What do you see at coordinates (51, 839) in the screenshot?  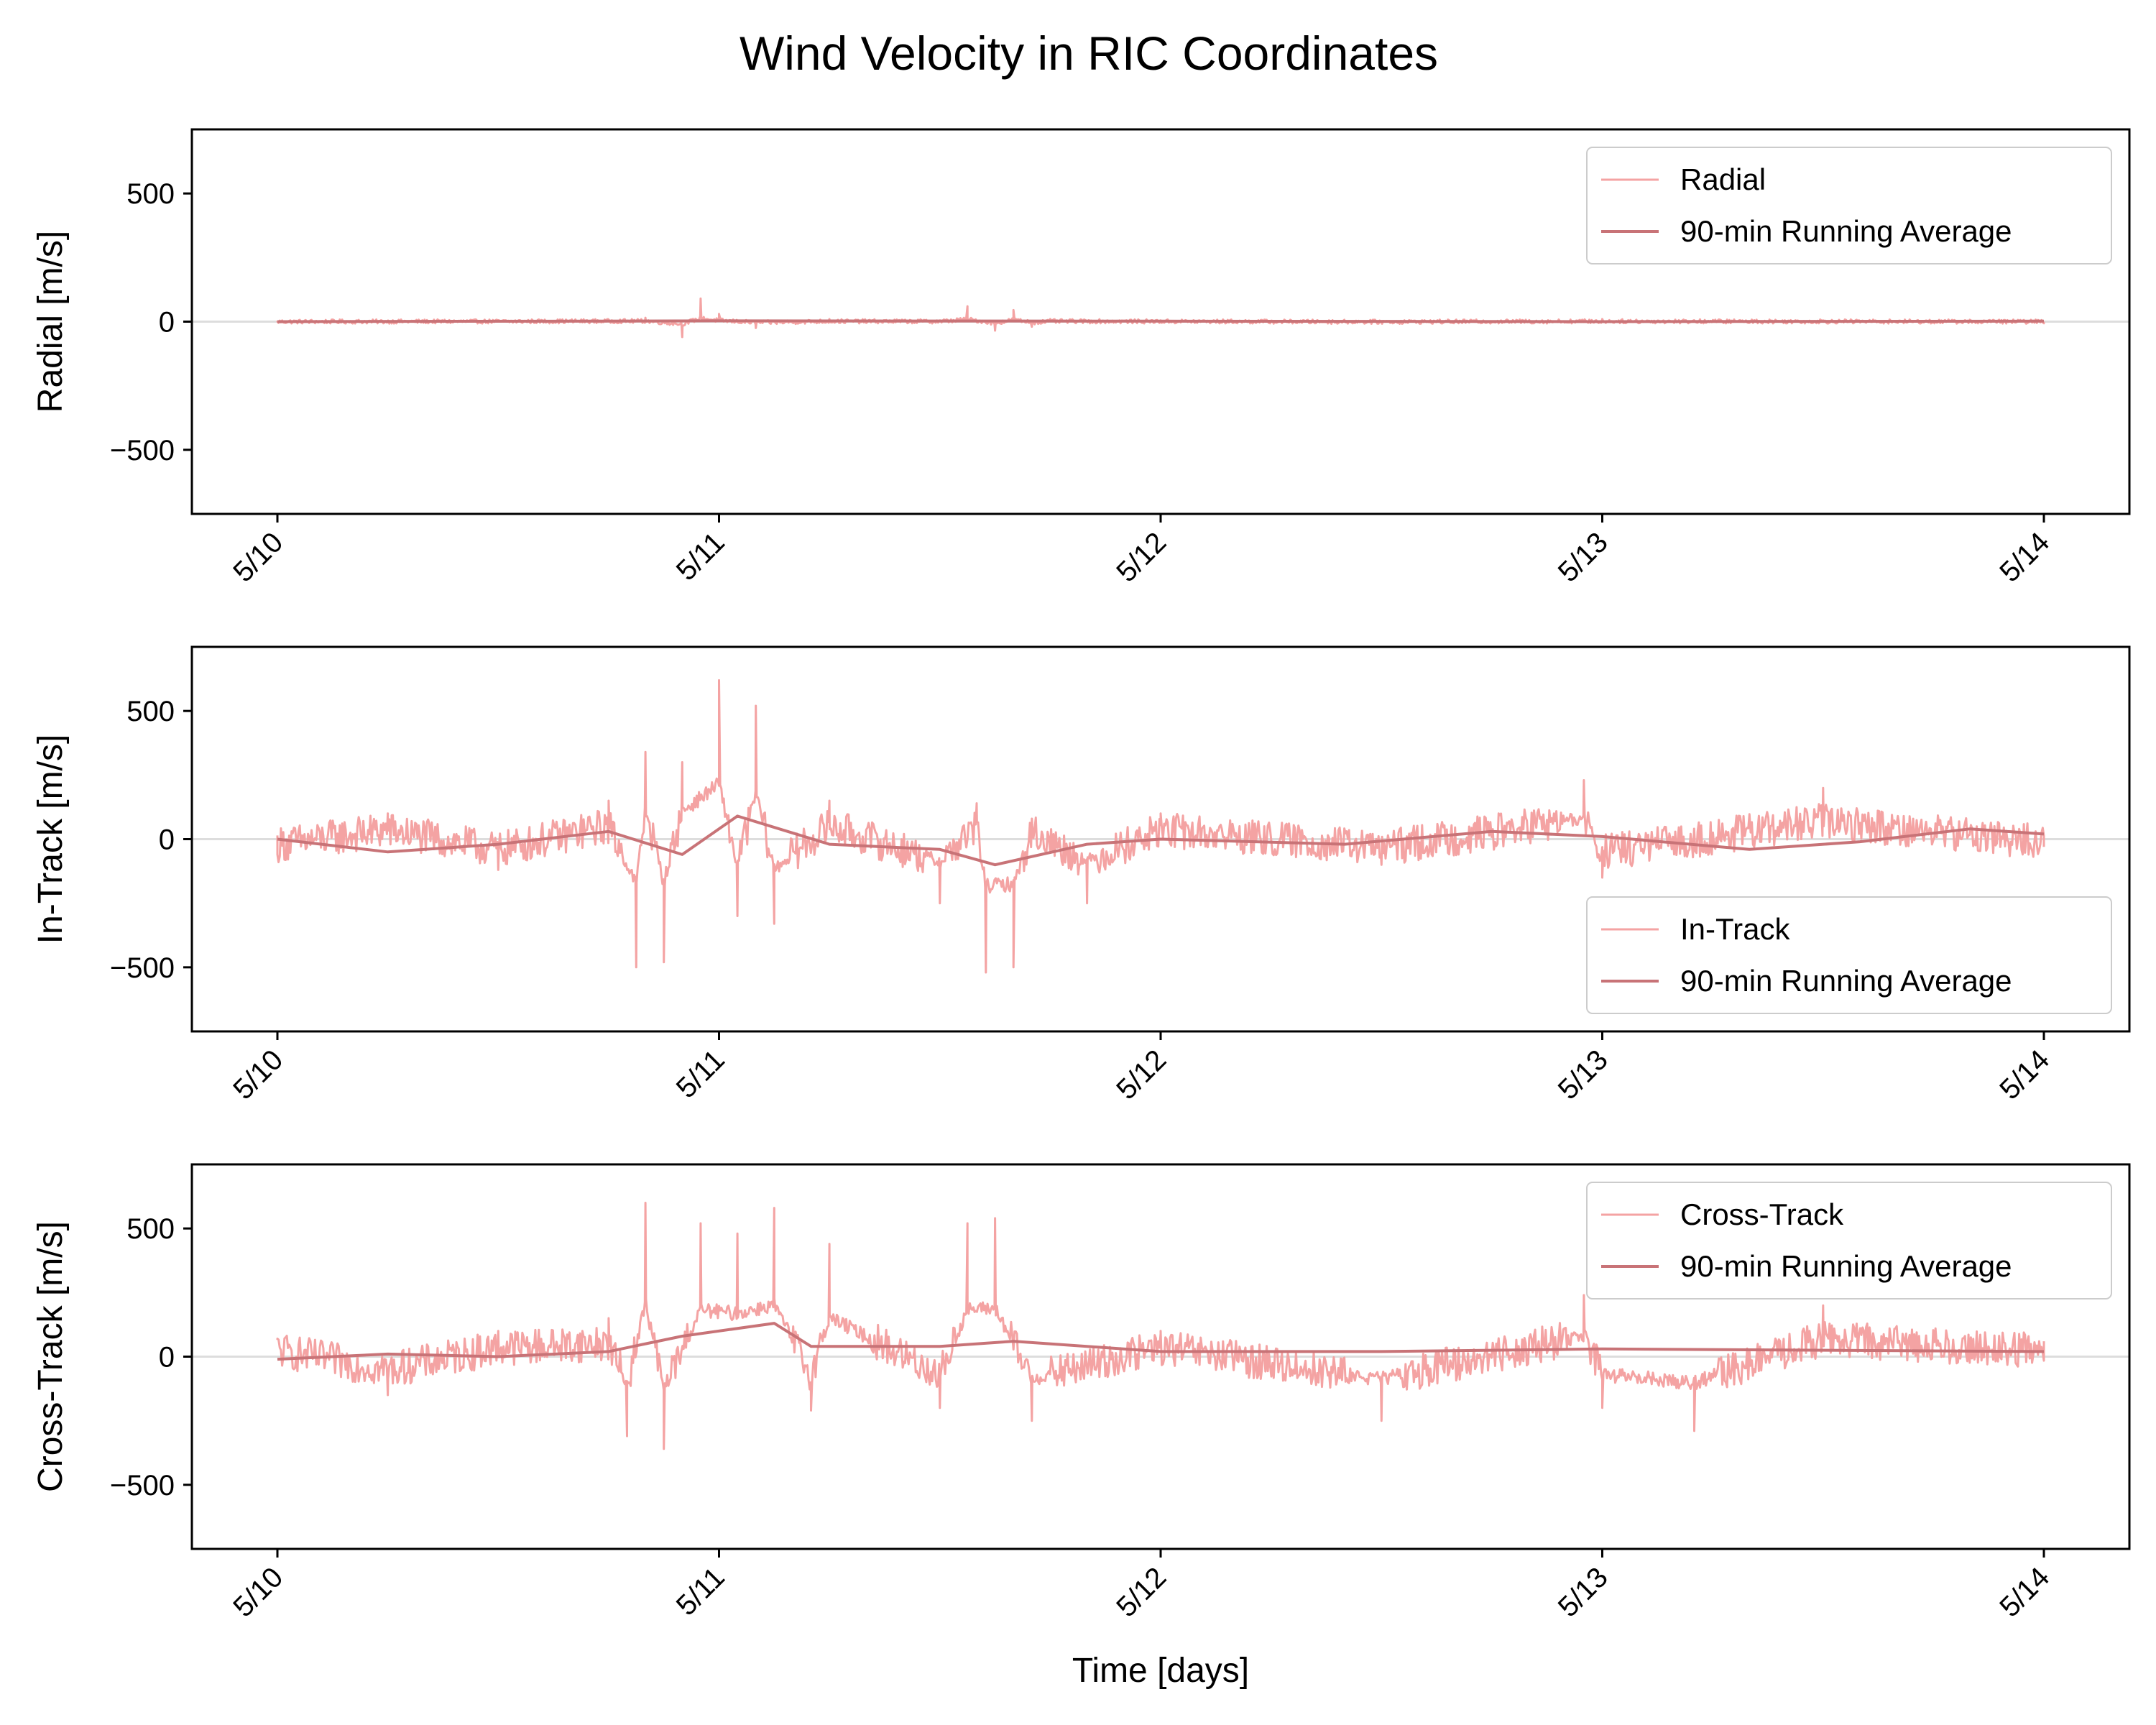 I see `y-axis-label: In-Track [m/s]` at bounding box center [51, 839].